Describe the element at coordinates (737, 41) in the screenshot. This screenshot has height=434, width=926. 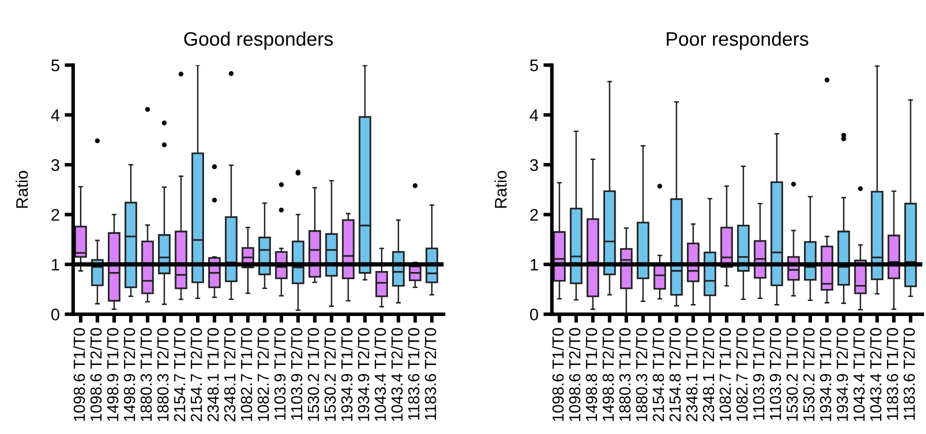
I see `chart-title: Poor responders` at that location.